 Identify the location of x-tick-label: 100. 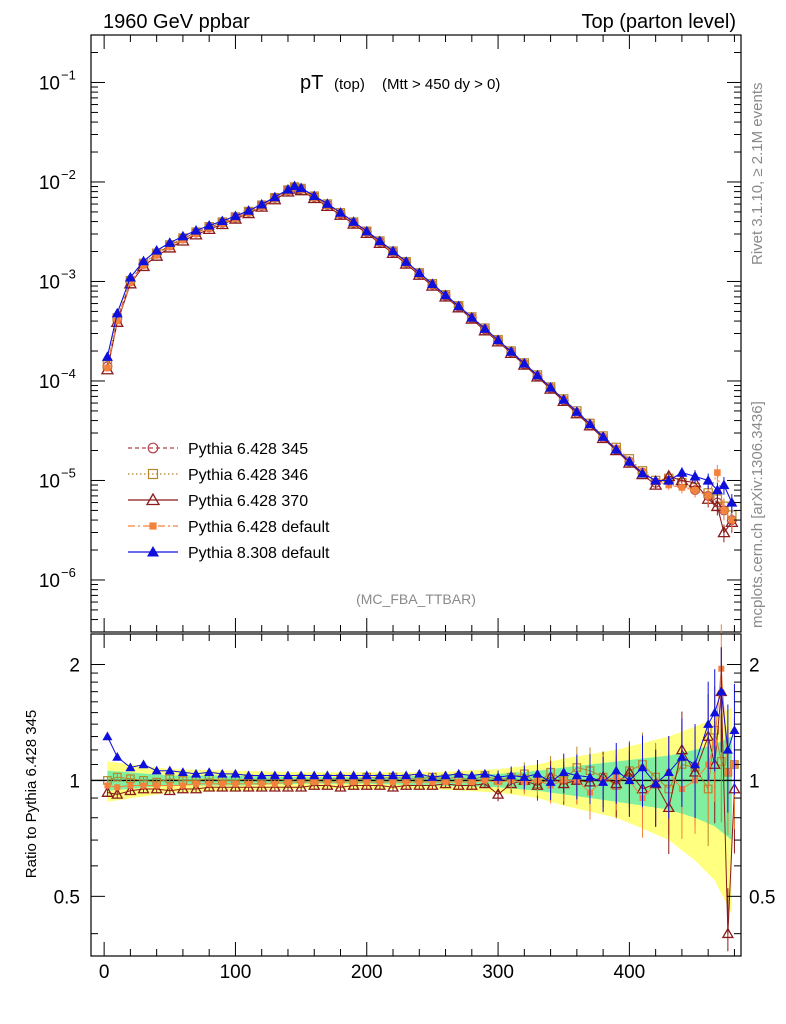
(236, 972).